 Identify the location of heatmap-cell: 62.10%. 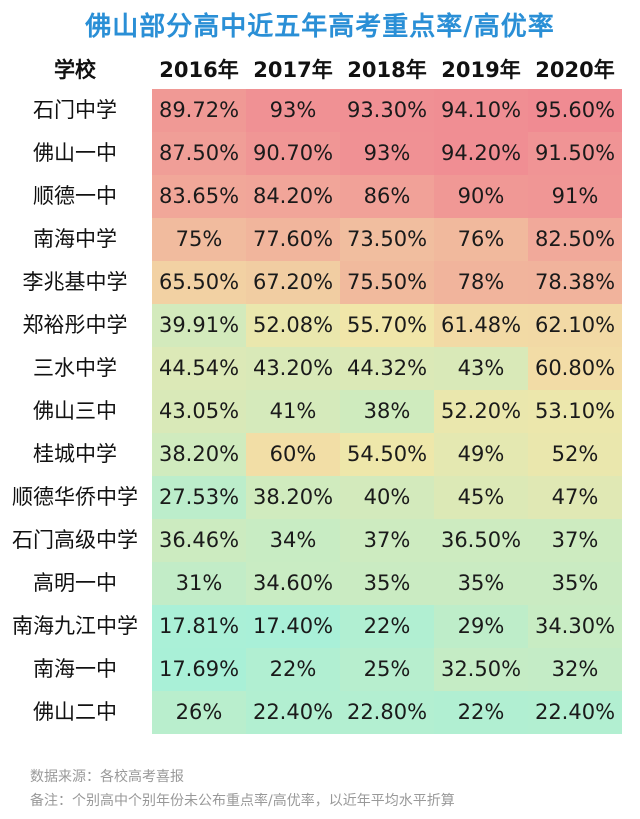
(575, 325).